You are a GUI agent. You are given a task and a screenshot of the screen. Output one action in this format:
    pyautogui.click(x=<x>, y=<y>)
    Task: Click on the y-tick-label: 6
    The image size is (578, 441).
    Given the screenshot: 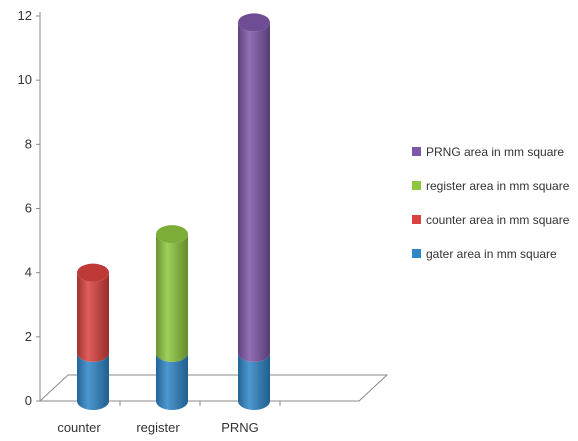 What is the action you would take?
    pyautogui.click(x=28, y=208)
    